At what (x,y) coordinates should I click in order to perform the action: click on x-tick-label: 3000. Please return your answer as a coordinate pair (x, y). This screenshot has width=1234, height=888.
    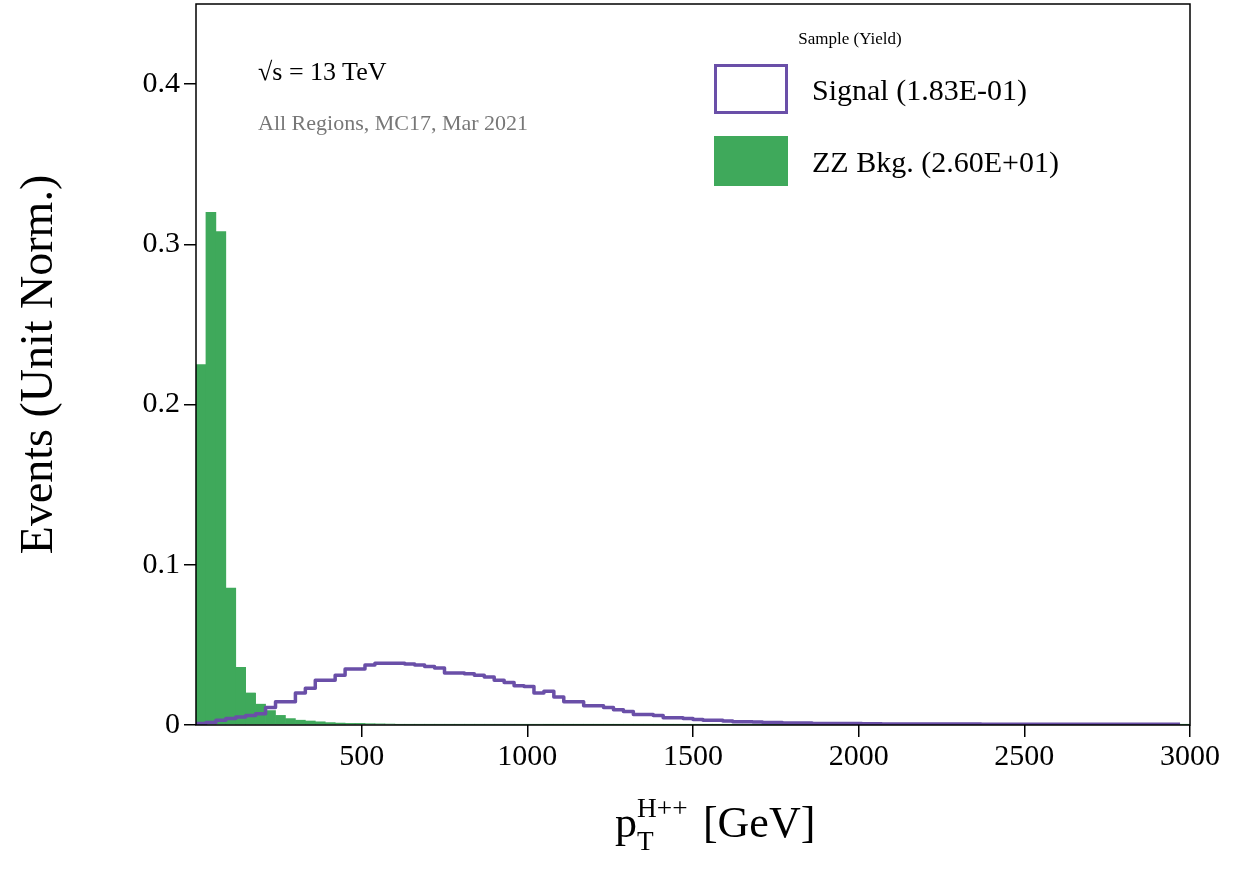
    Looking at the image, I should click on (1190, 754).